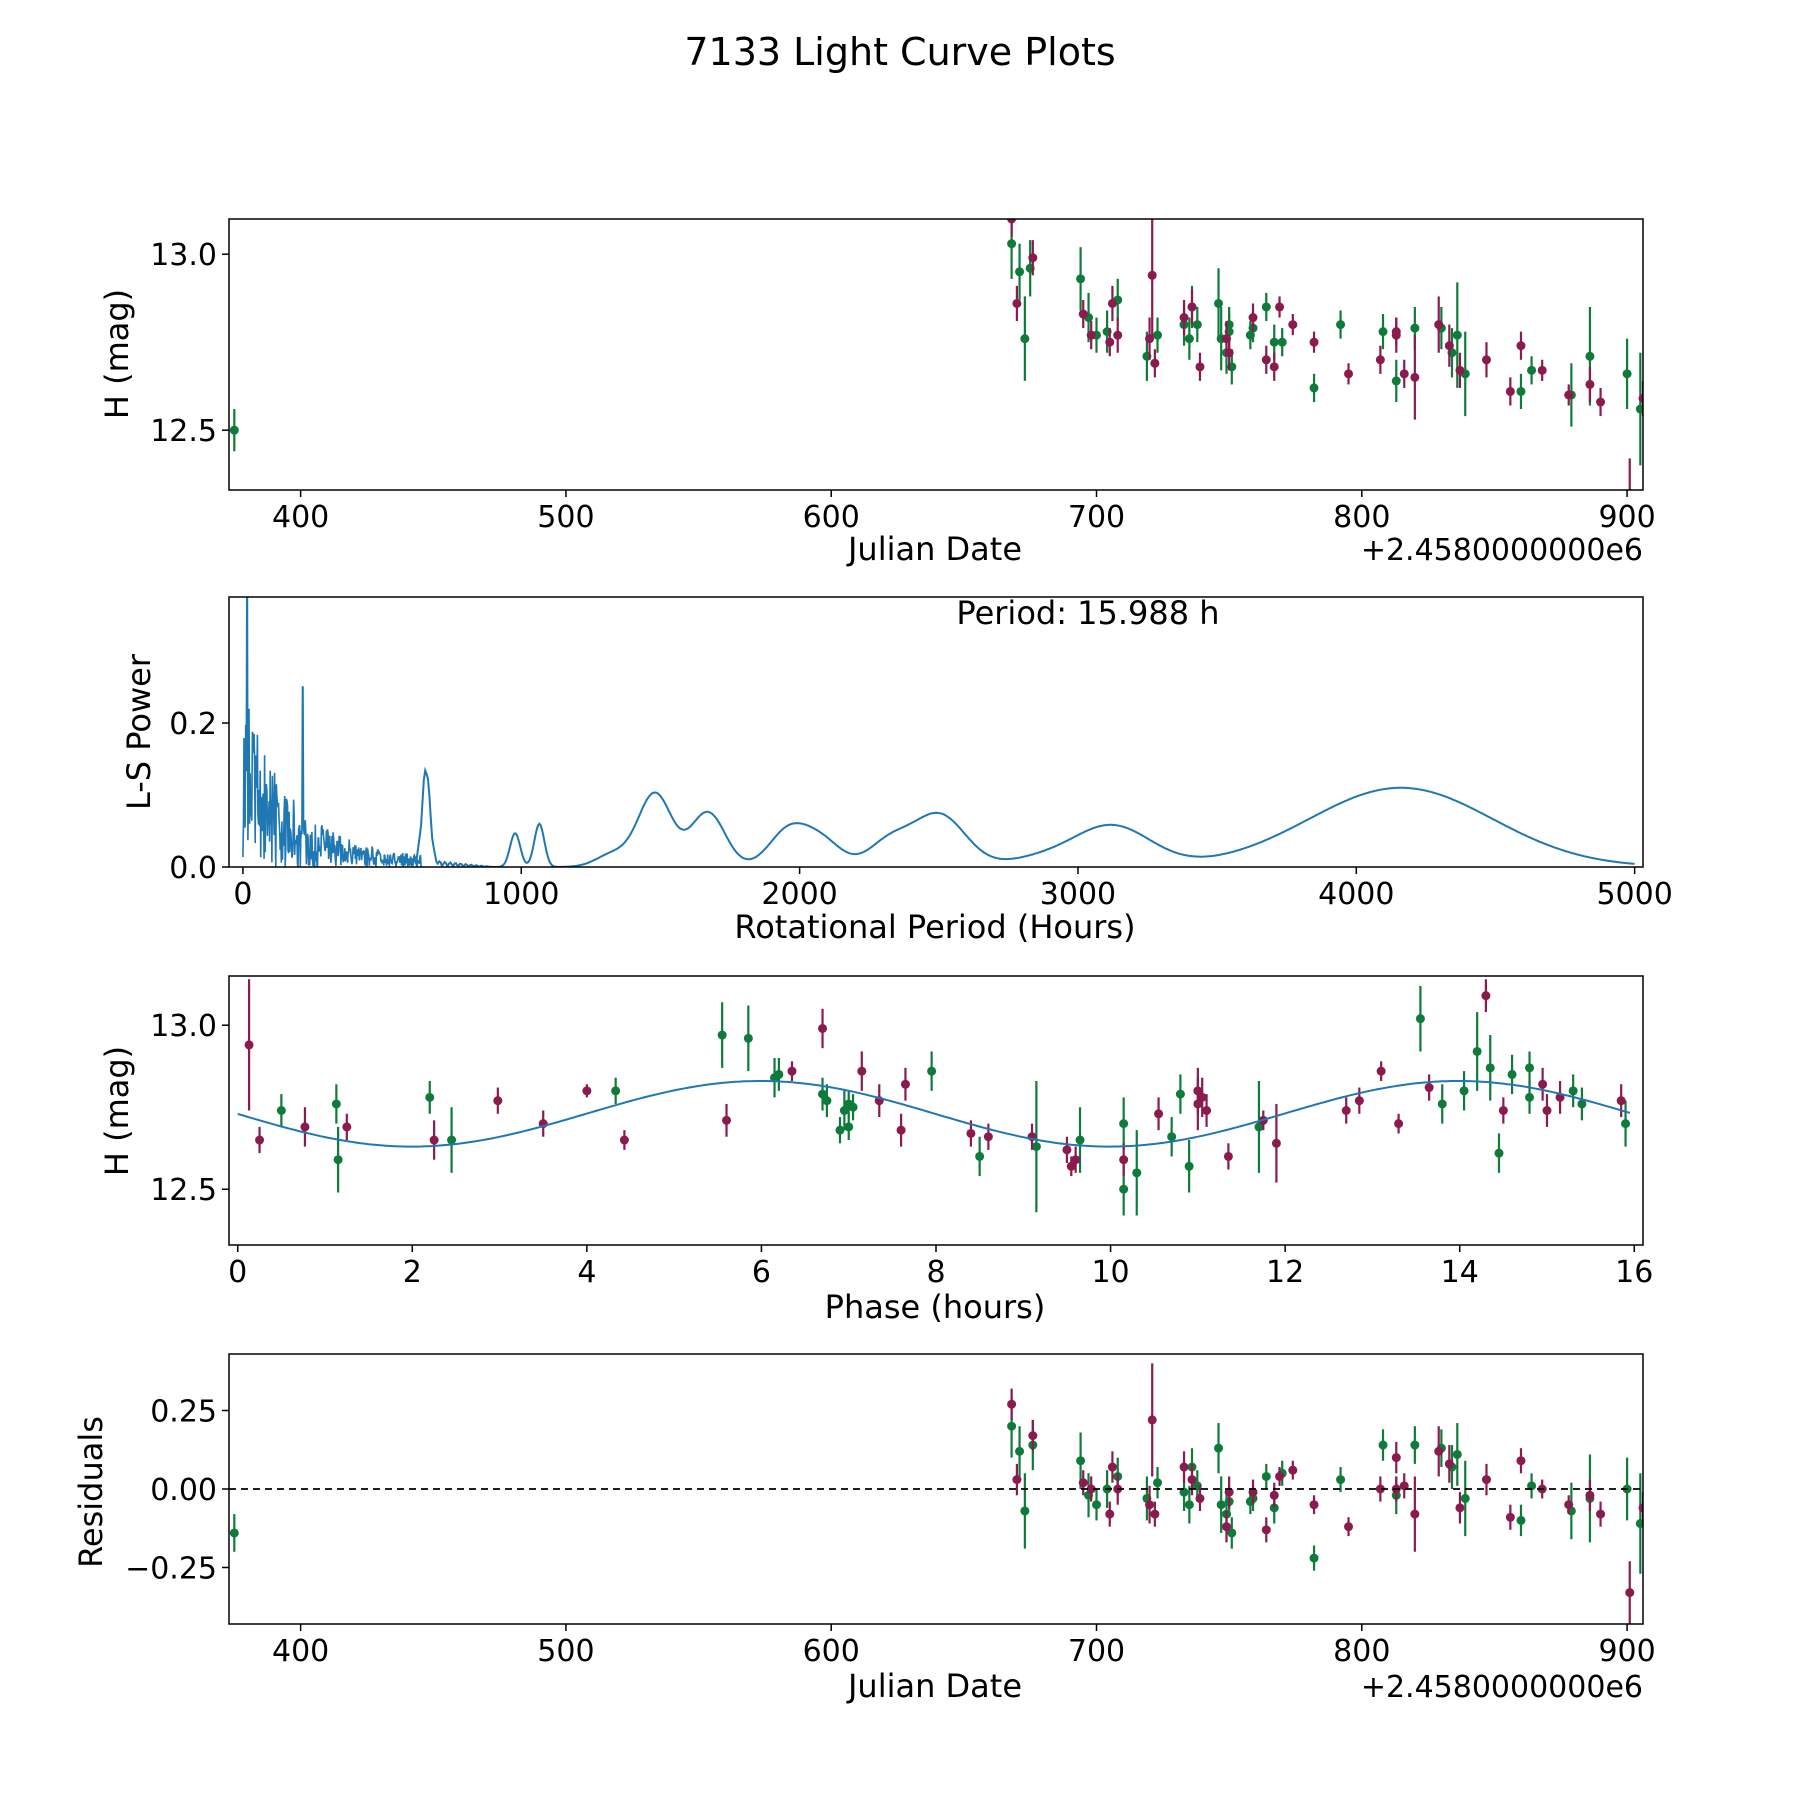  I want to click on model-fit-line, so click(934, 1114).